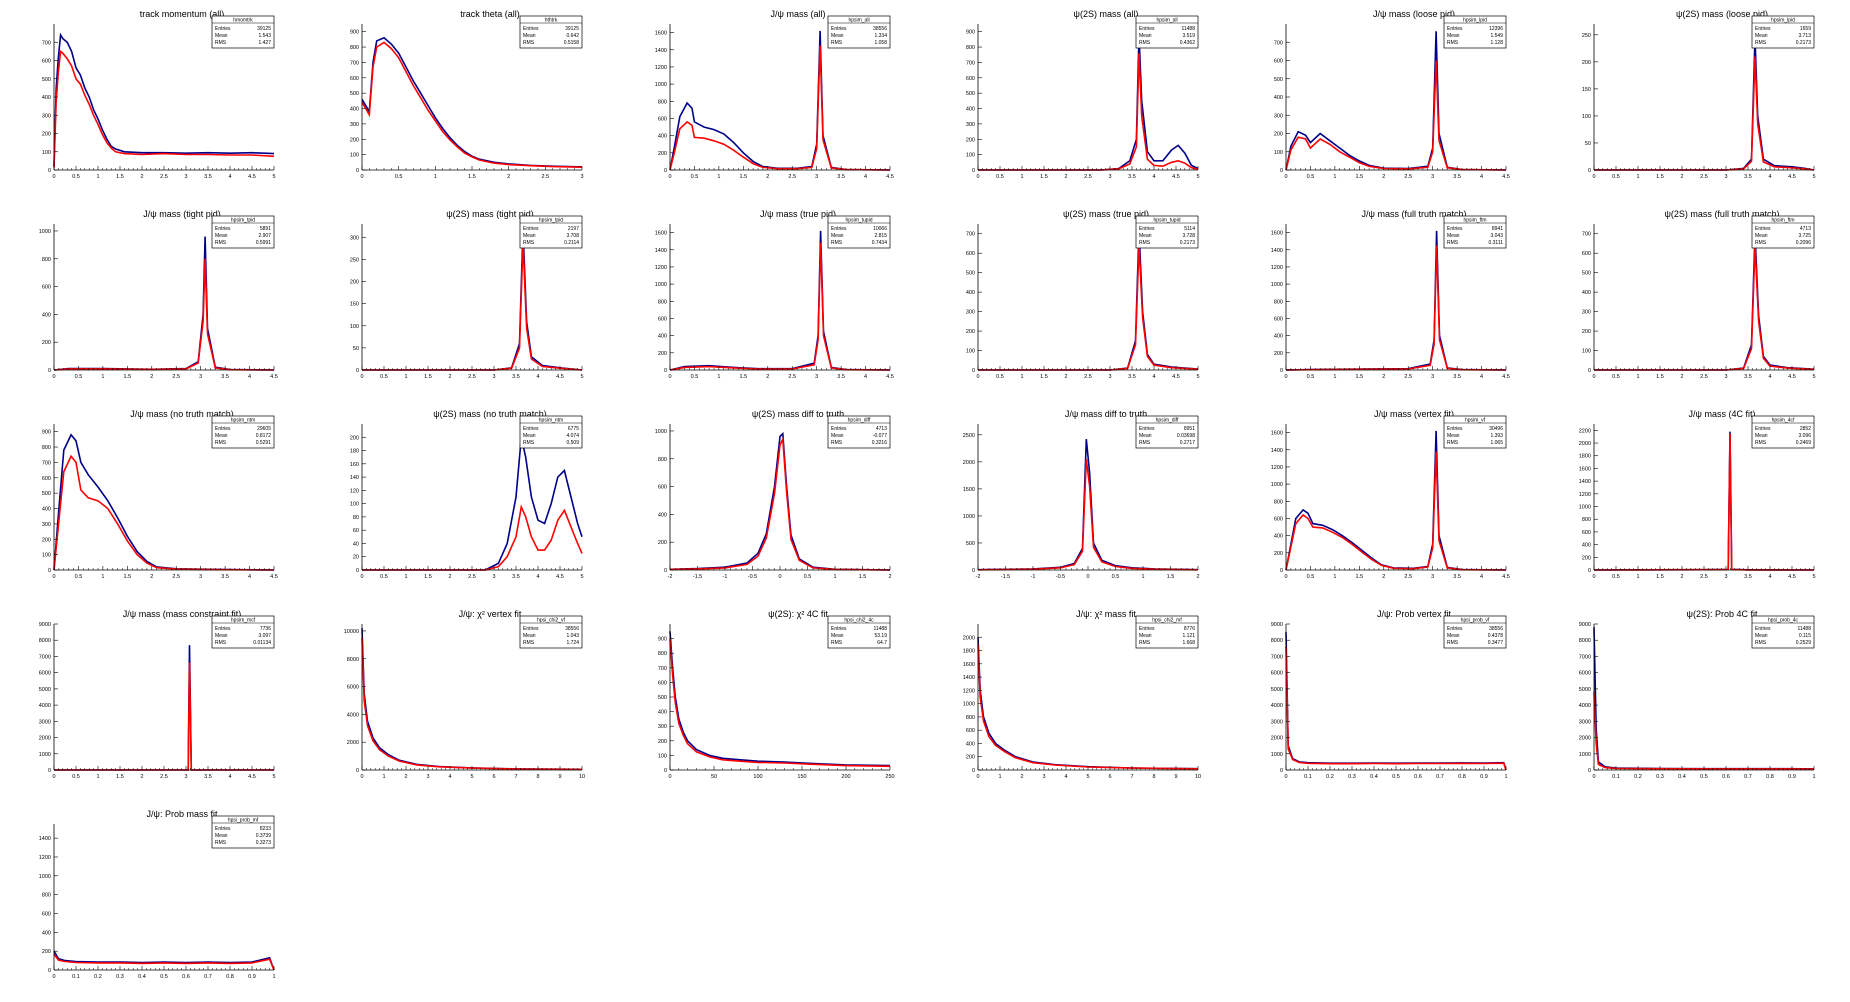 Image resolution: width=1850 pixels, height=1002 pixels. What do you see at coordinates (882, 643) in the screenshot?
I see `stats-value: 64.7` at bounding box center [882, 643].